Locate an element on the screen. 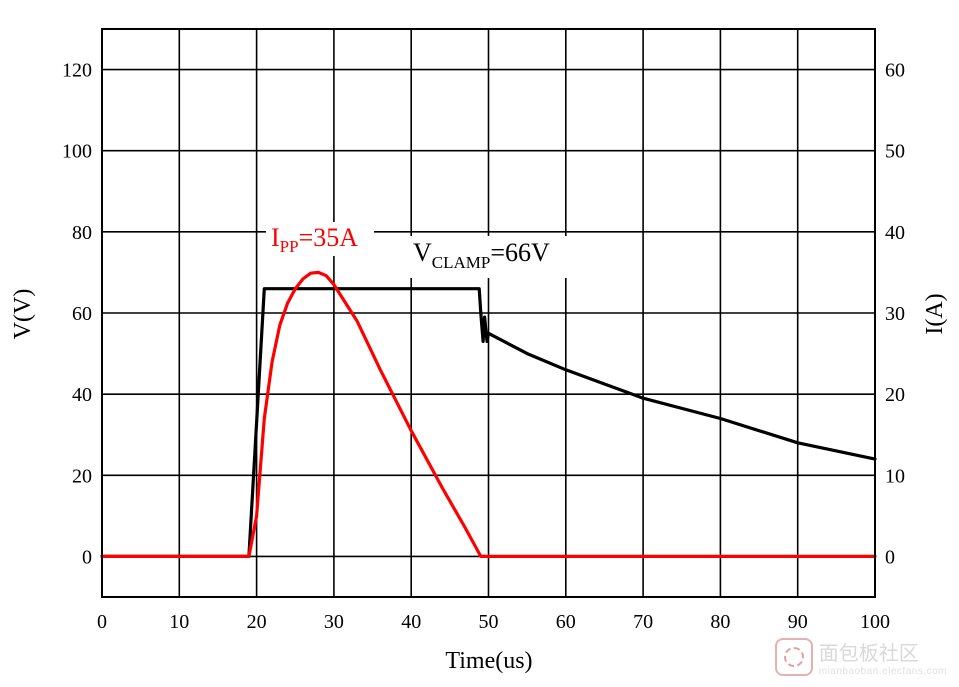  y-left-tick-label: 0 is located at coordinates (87, 557).